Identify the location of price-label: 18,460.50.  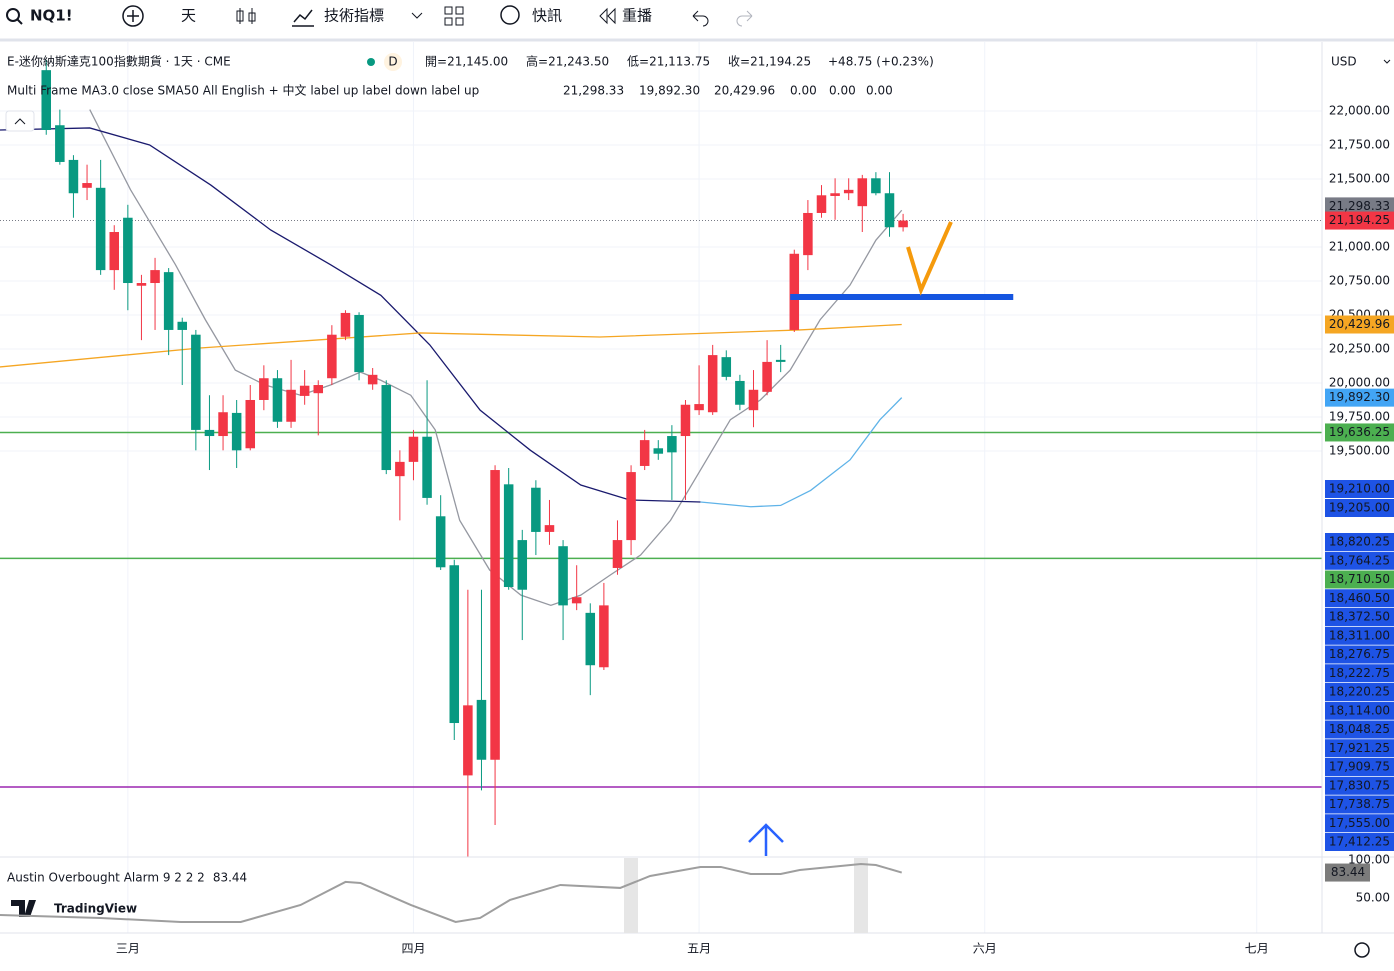
(1359, 598).